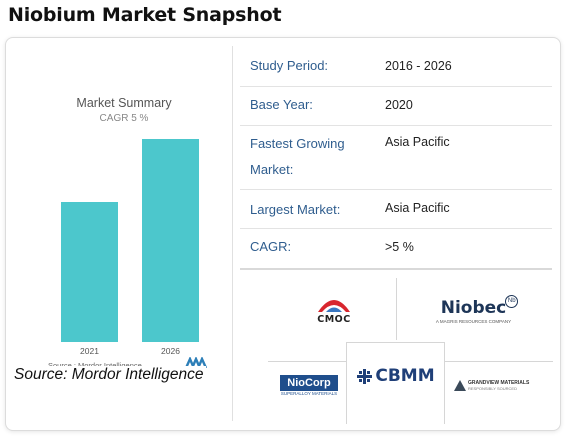 This screenshot has height=438, width=567. What do you see at coordinates (271, 246) in the screenshot?
I see `row-label: CAGR:` at bounding box center [271, 246].